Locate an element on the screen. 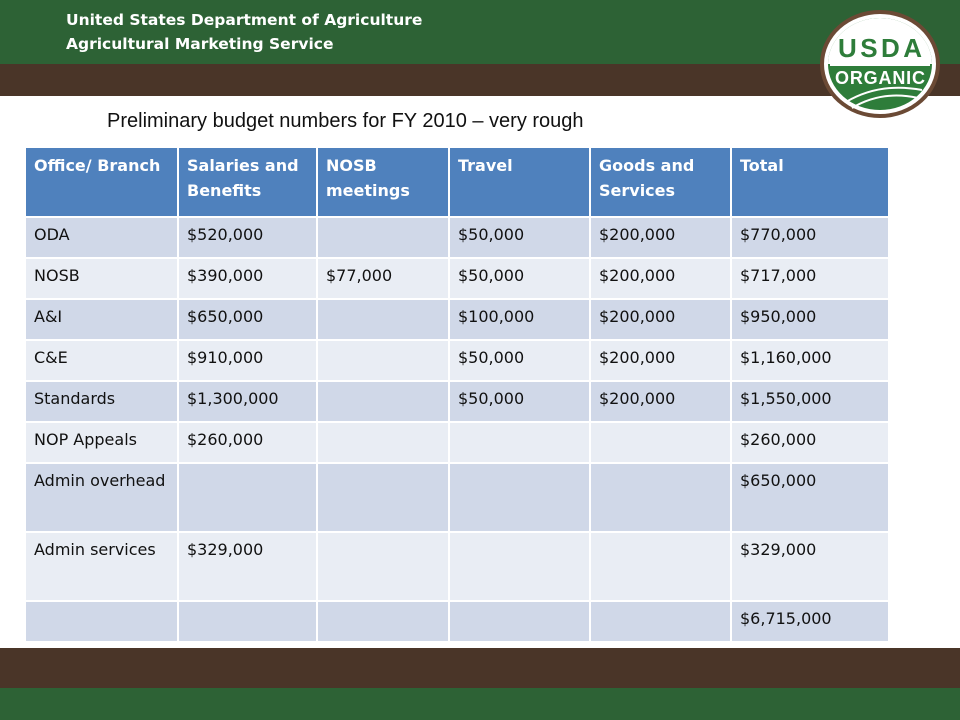 This screenshot has width=960, height=720. table-row-grand-total: $6,715,000 is located at coordinates (457, 621).